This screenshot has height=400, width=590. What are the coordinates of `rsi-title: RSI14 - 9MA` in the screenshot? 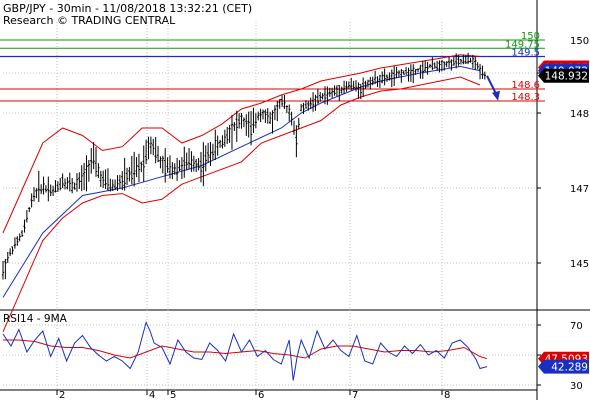 It's located at (35, 319).